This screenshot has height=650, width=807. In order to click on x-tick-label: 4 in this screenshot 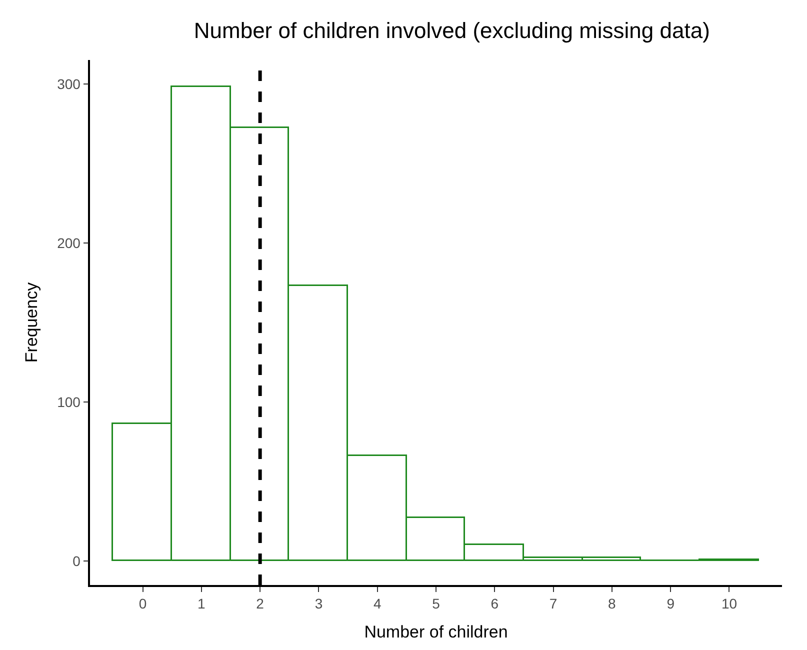, I will do `click(377, 604)`.